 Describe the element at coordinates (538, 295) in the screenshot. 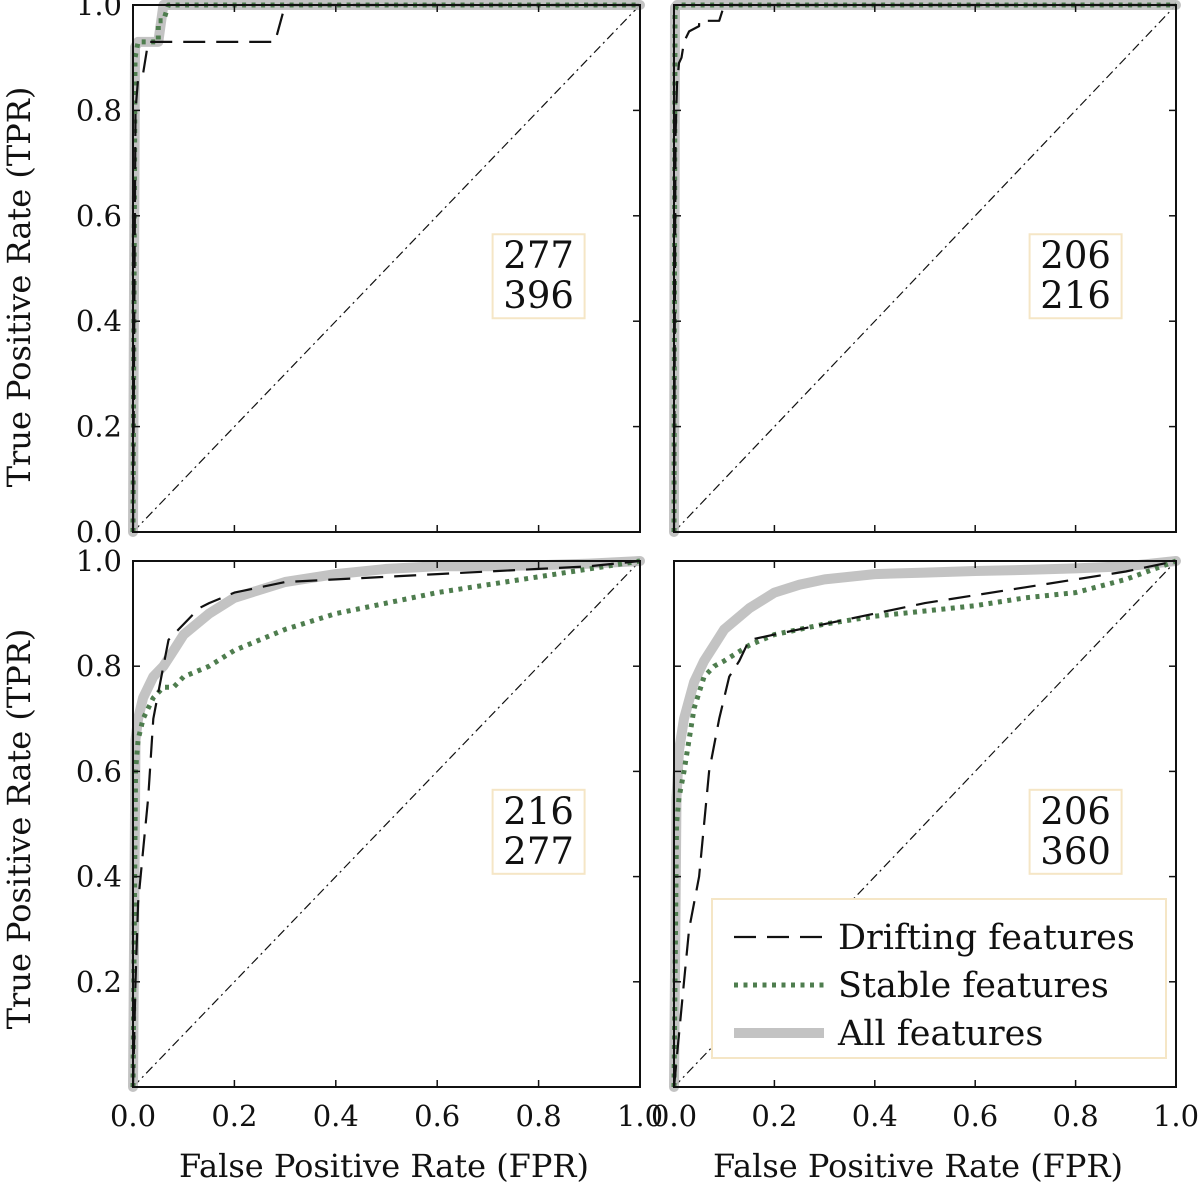

I see `annotation-line-2: 396` at that location.